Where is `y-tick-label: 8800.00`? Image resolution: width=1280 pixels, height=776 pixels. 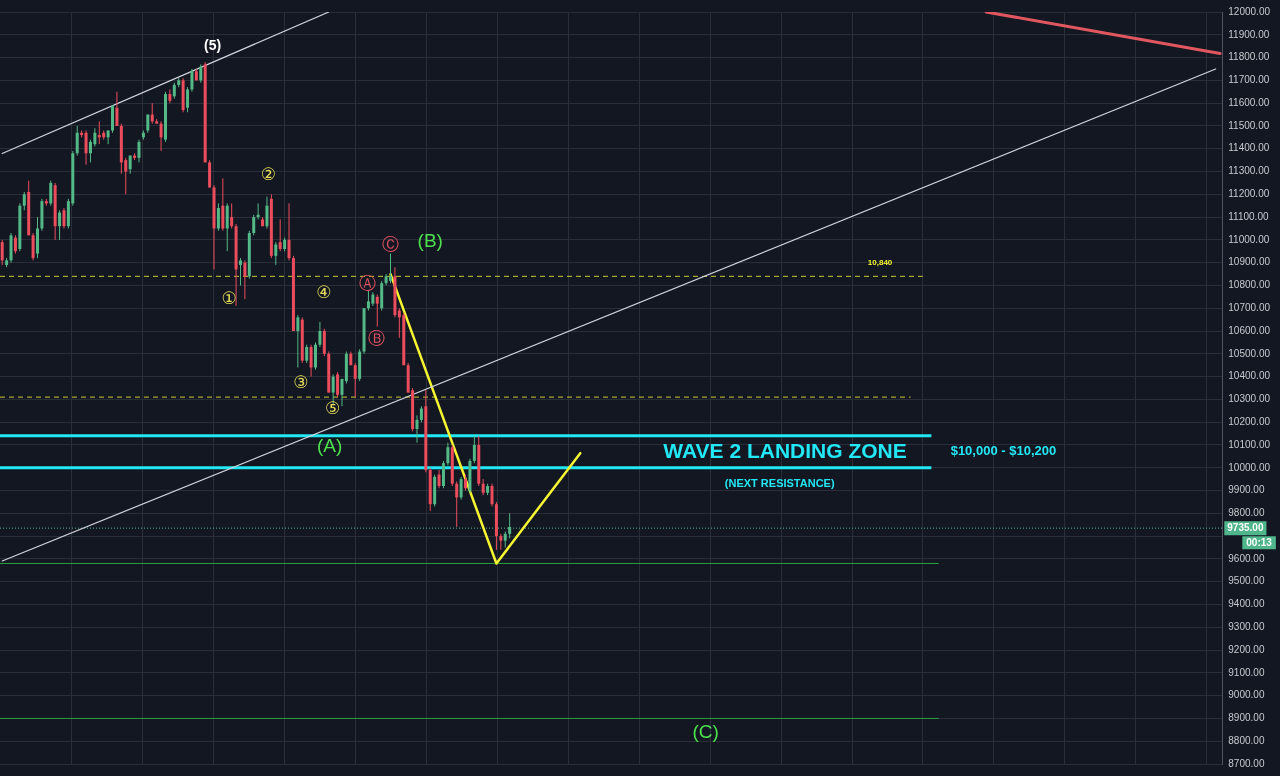 y-tick-label: 8800.00 is located at coordinates (1246, 740).